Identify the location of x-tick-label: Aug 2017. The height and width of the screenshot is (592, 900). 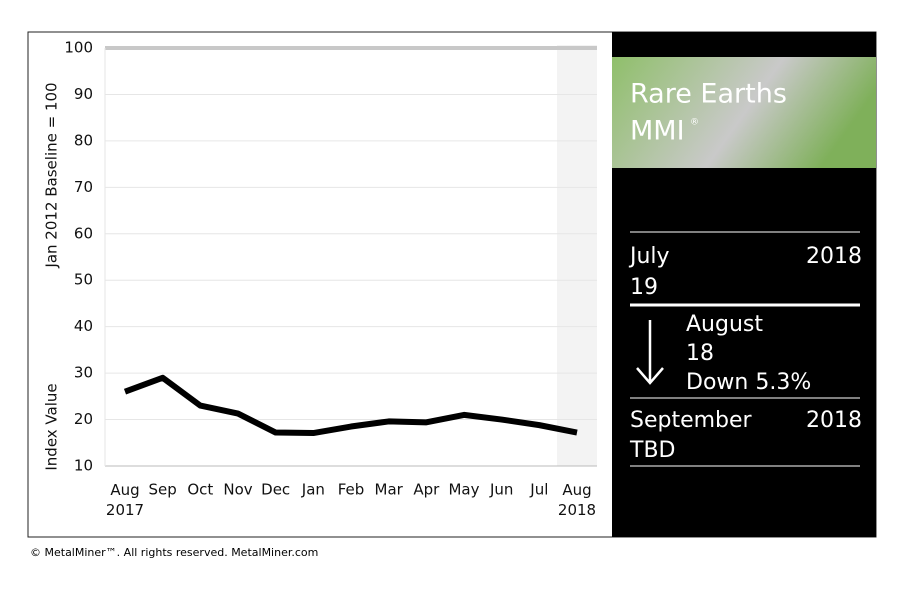
(125, 500).